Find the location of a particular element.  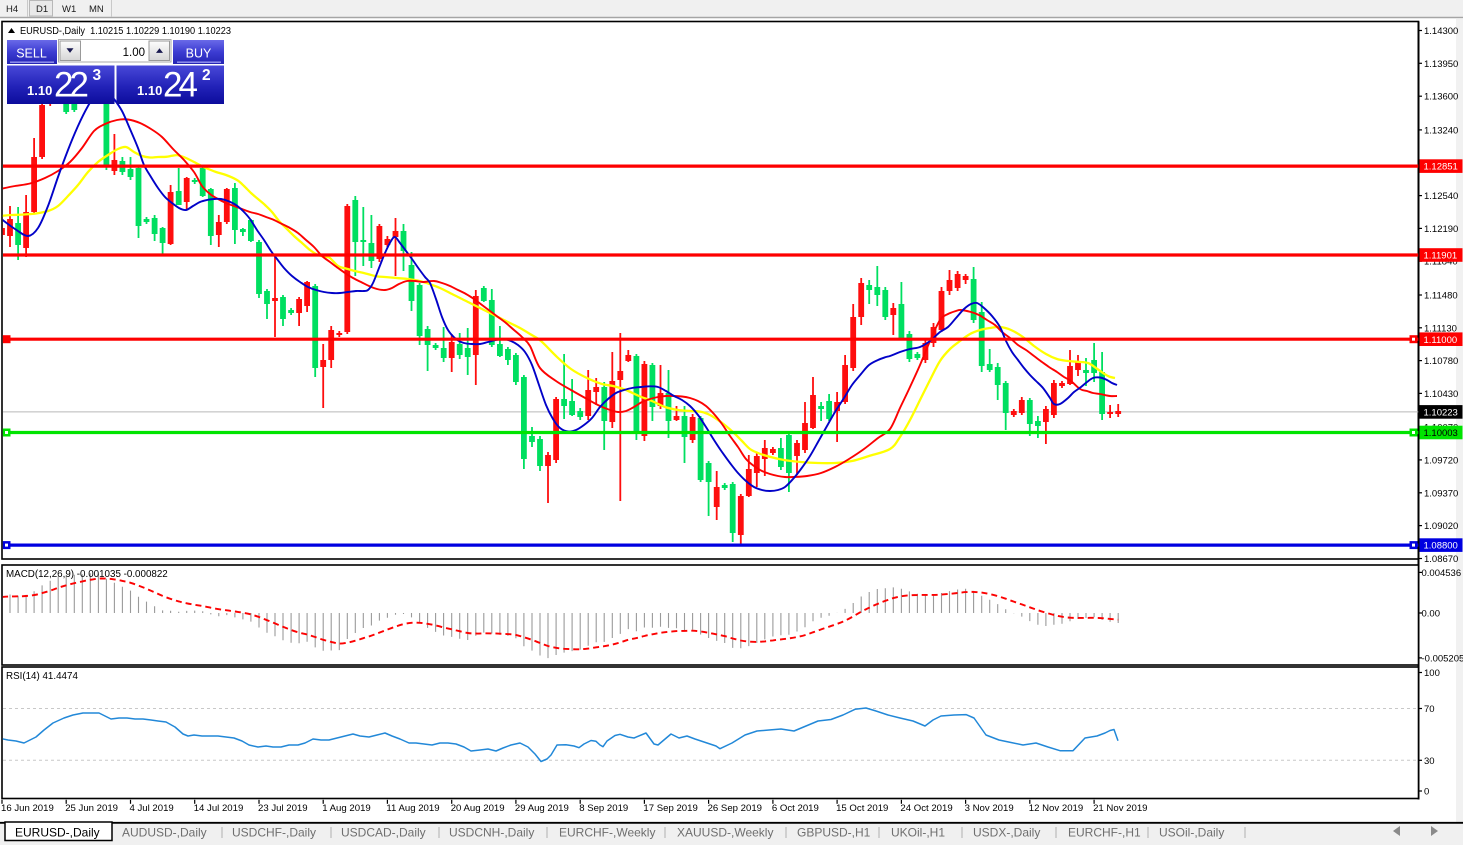

svg-text: 1.09020 is located at coordinates (1441, 526).